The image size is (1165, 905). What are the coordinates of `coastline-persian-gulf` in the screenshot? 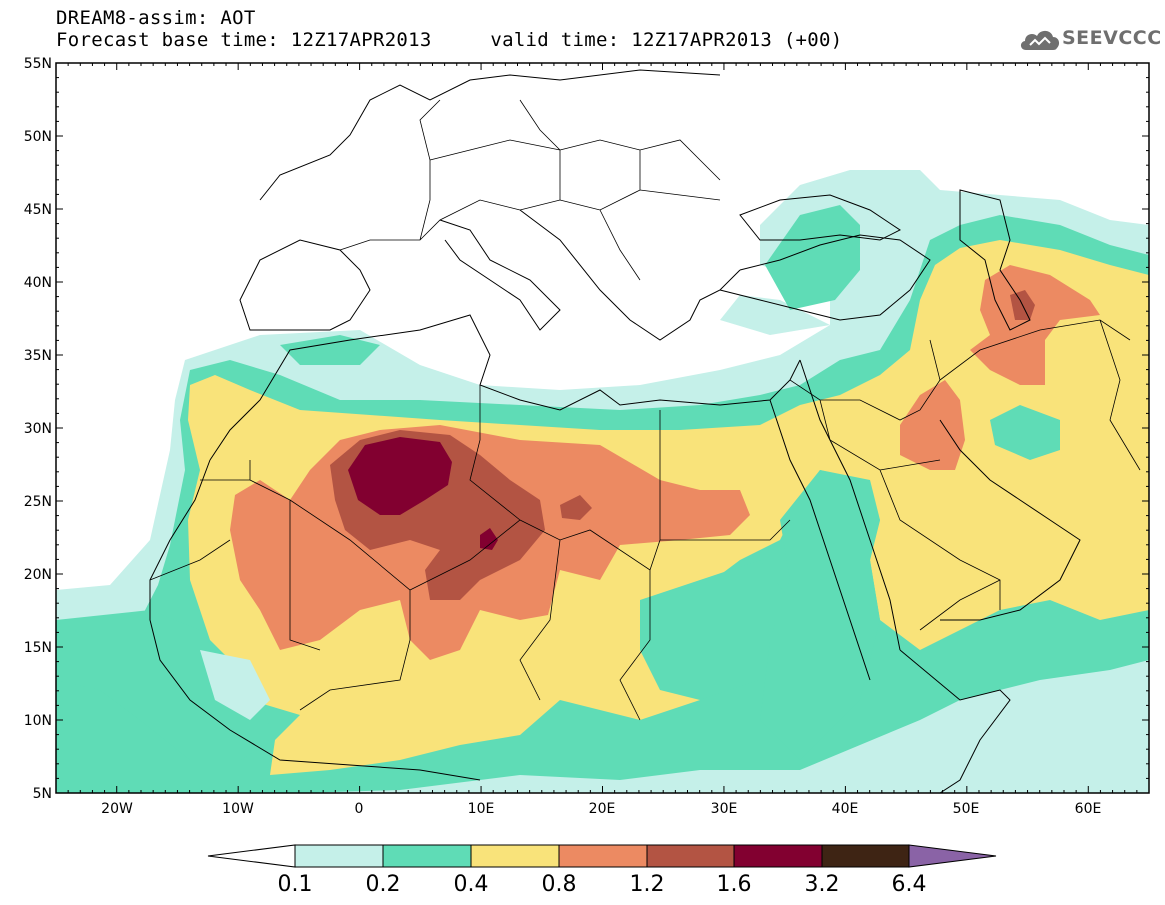 It's located at (1010, 520).